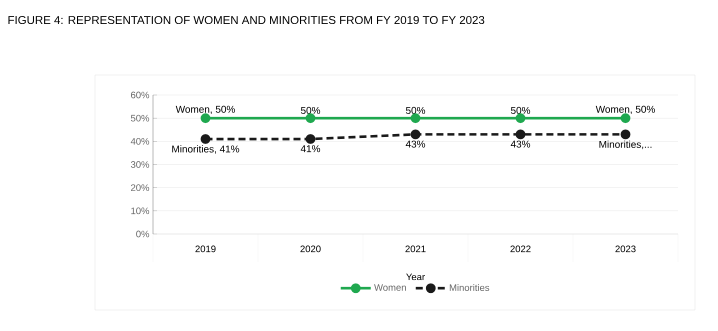 Image resolution: width=718 pixels, height=331 pixels. Describe the element at coordinates (415, 249) in the screenshot. I see `x-tick-label: 2021` at that location.